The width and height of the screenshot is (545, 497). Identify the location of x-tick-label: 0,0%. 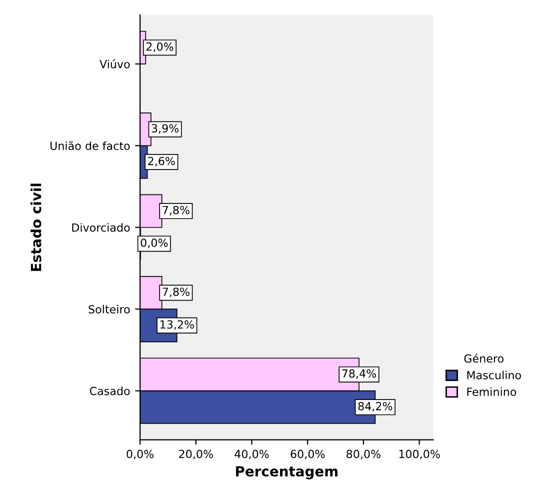
(140, 455).